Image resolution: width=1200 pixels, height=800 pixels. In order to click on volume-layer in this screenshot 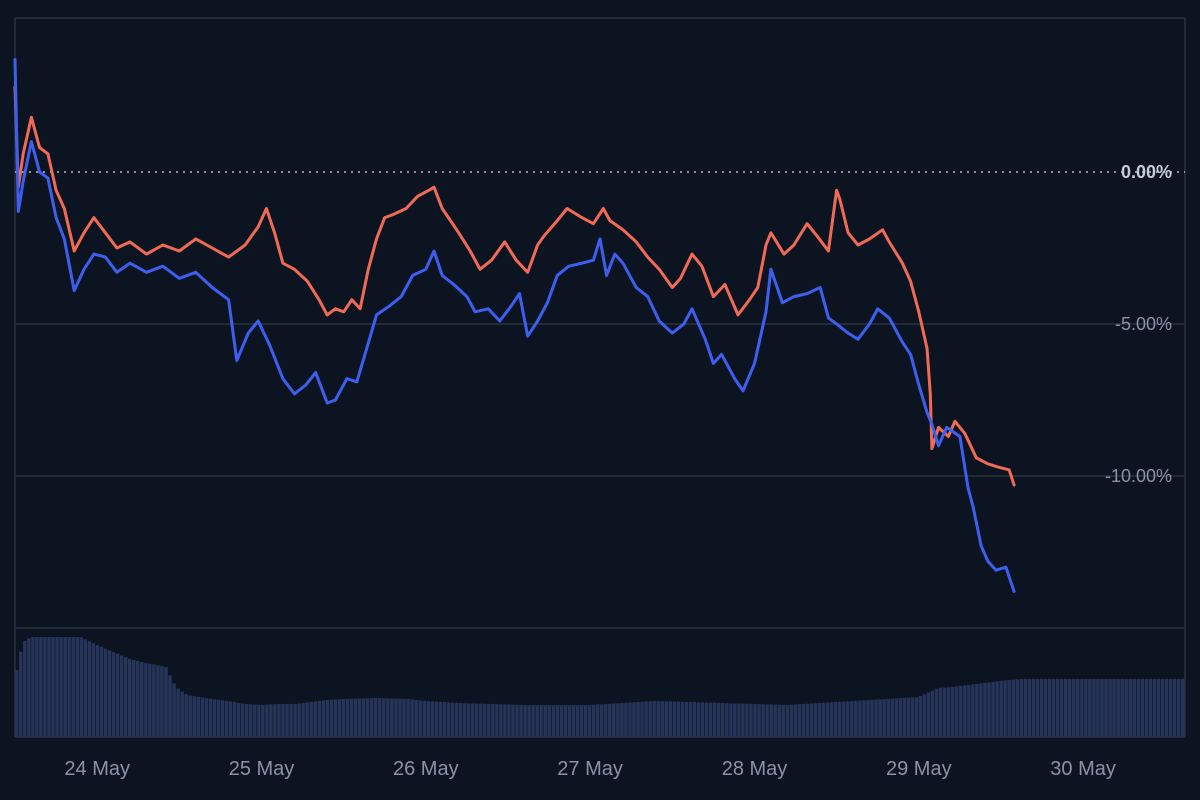, I will do `click(600, 687)`.